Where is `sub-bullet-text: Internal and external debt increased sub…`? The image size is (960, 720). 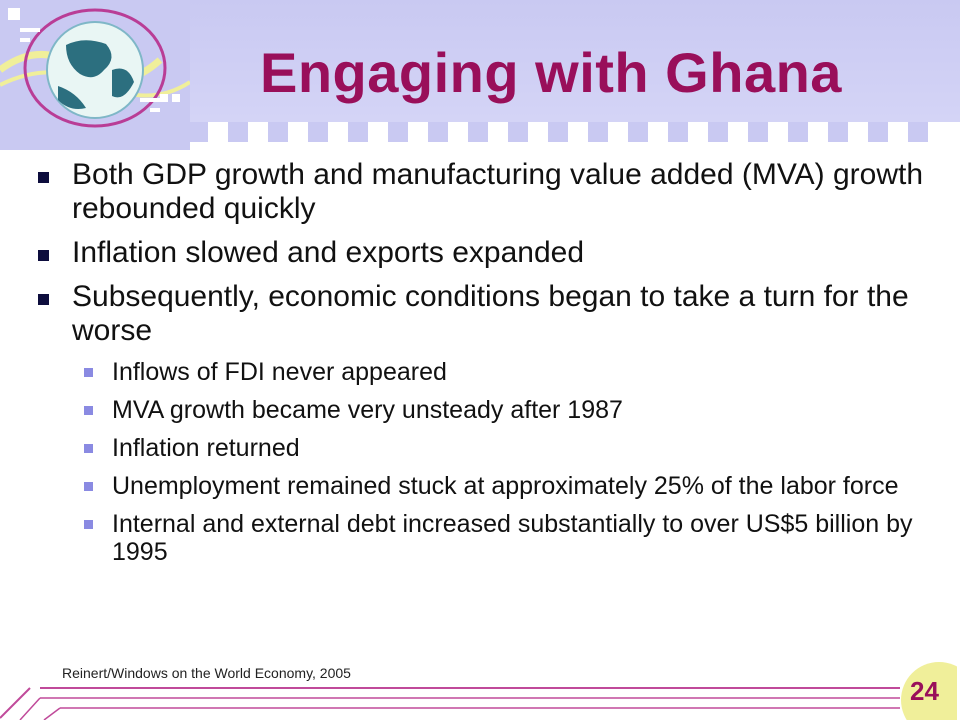
sub-bullet-text: Internal and external debt increased sub… is located at coordinates (512, 538).